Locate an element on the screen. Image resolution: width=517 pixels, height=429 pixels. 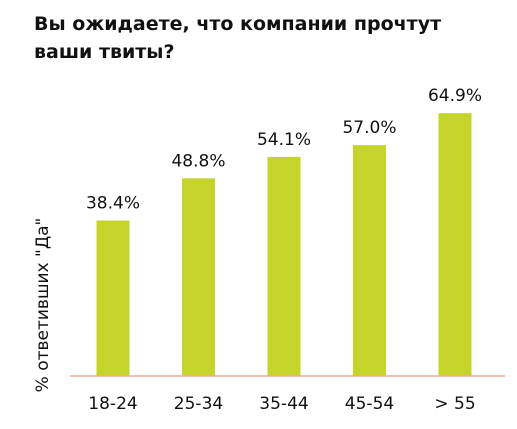
x-tick-label: 25-34 is located at coordinates (198, 404).